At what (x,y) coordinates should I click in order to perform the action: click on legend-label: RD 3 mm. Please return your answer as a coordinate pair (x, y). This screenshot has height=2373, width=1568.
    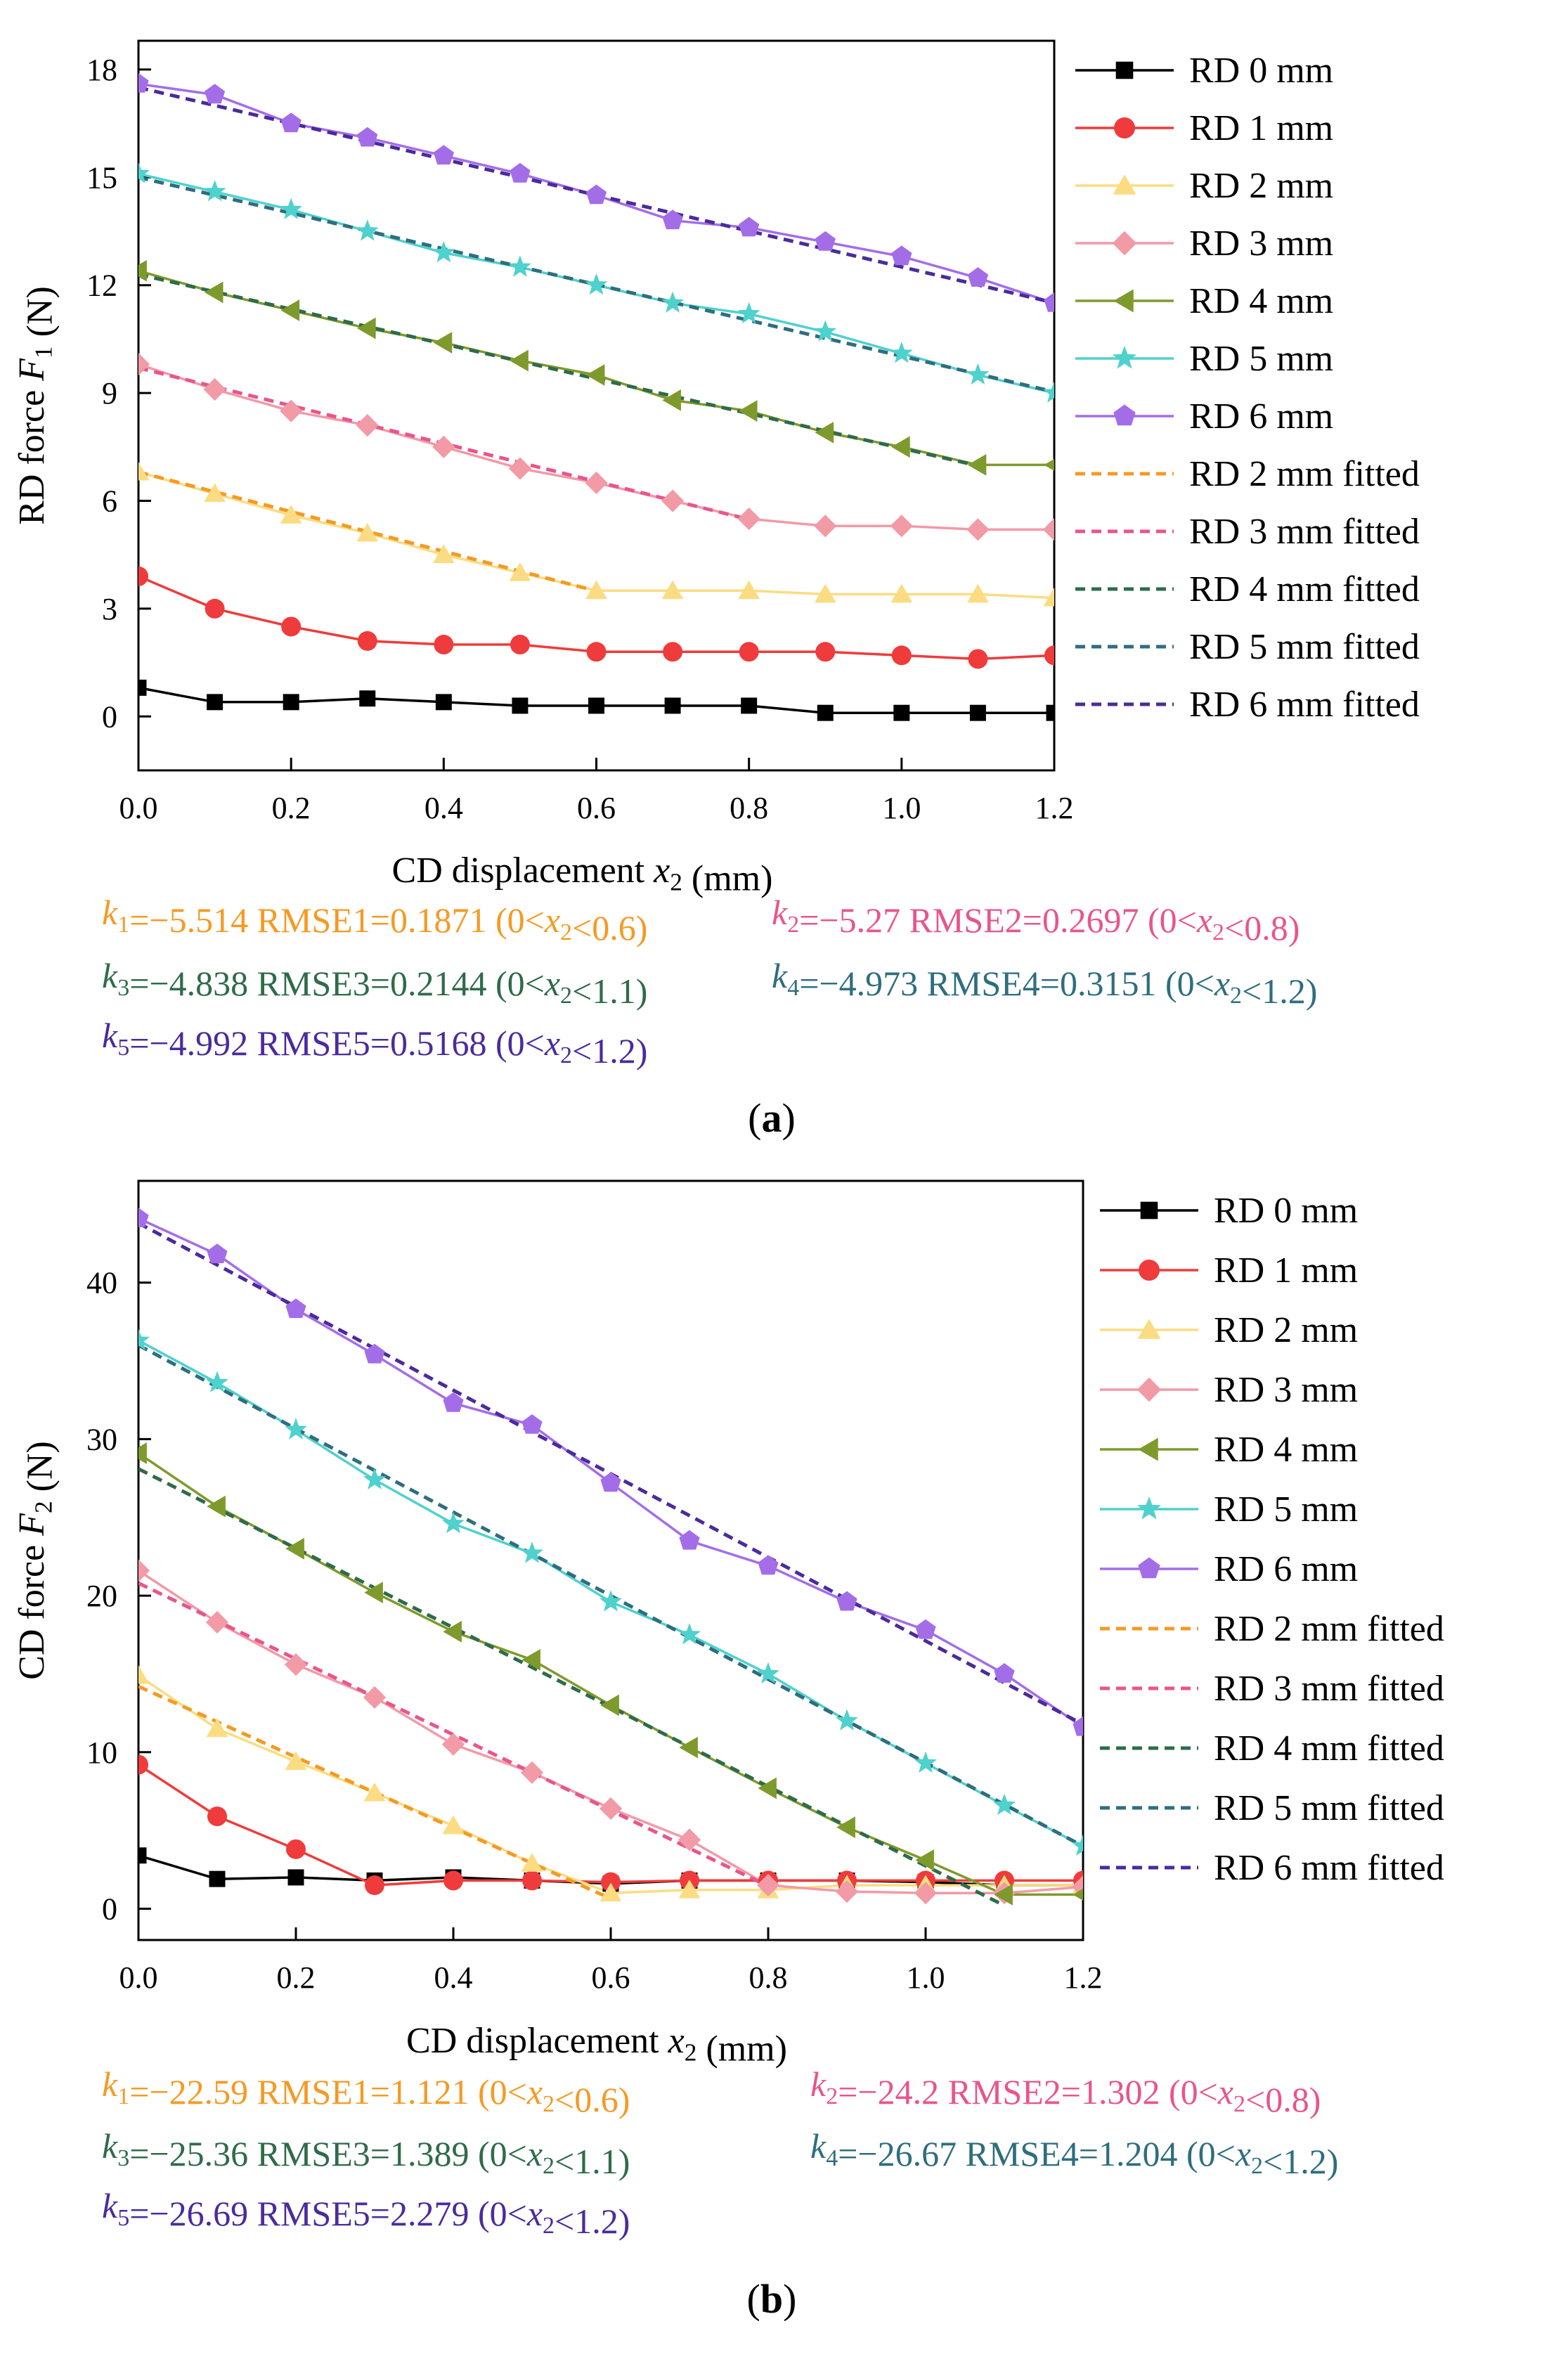
    Looking at the image, I should click on (1286, 1390).